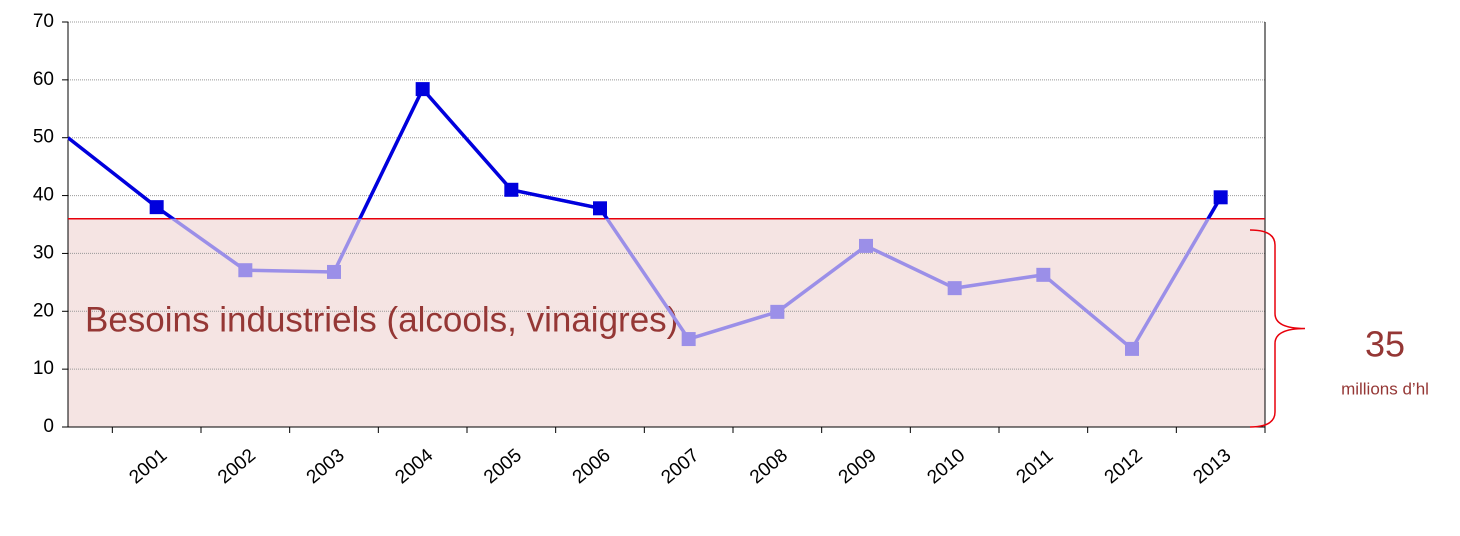  Describe the element at coordinates (43, 310) in the screenshot. I see `y-tick-label: 20` at that location.